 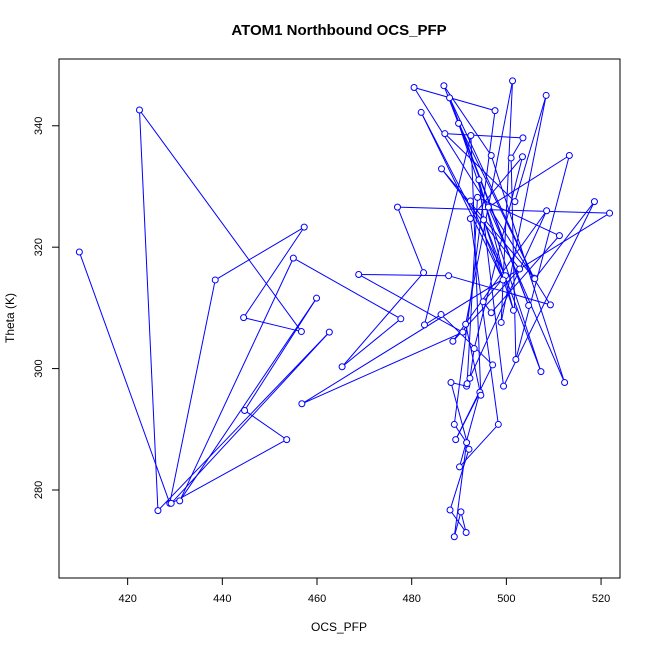 What do you see at coordinates (339, 627) in the screenshot?
I see `x-axis-label: OCS_PFP` at bounding box center [339, 627].